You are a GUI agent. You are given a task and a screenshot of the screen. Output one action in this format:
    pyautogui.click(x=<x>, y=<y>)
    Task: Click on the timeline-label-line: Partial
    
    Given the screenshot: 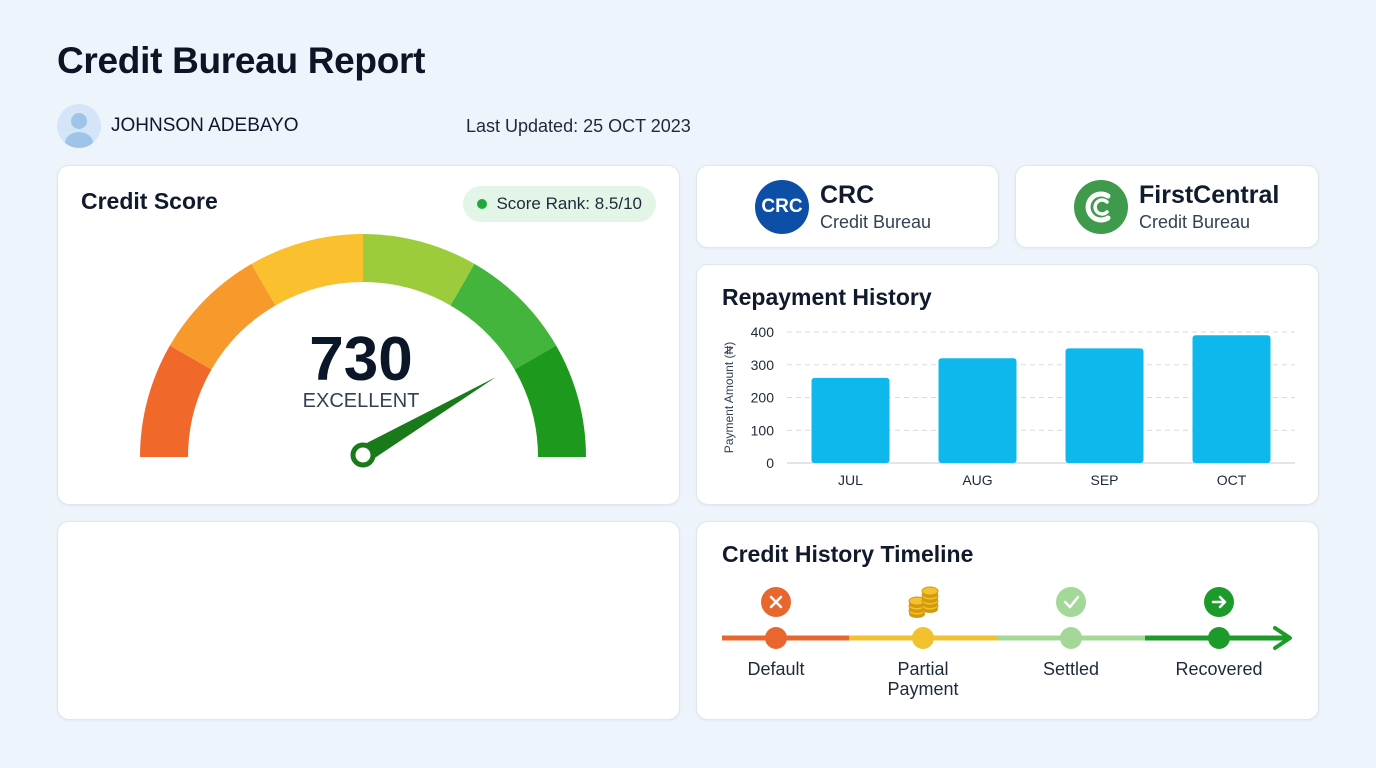 What is the action you would take?
    pyautogui.click(x=923, y=669)
    